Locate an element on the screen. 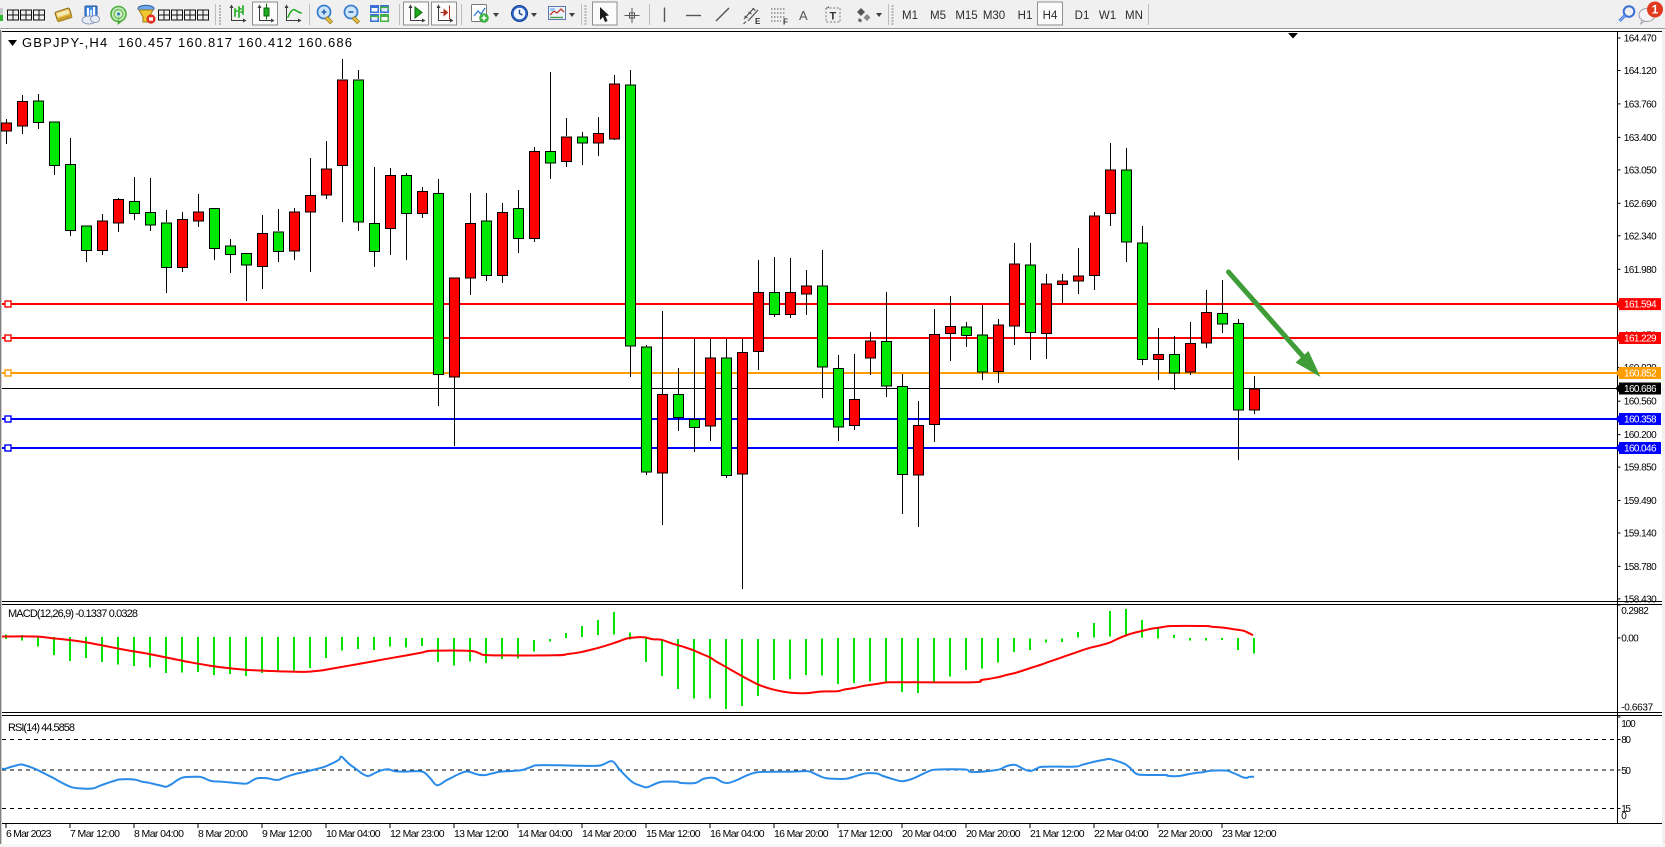 The image size is (1665, 847). svg-text: 159.850 is located at coordinates (1640, 468).